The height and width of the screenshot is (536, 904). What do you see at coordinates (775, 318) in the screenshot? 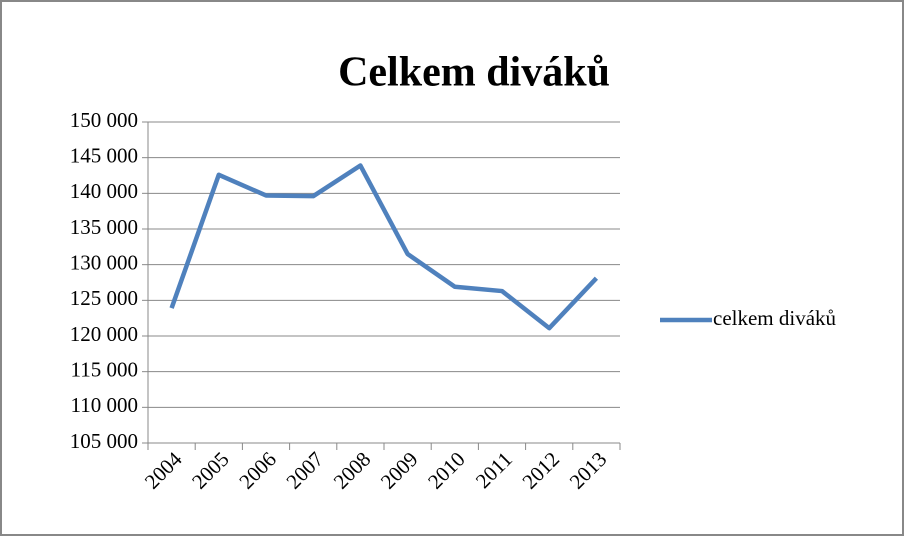
I see `legend-label: celkem diváků` at bounding box center [775, 318].